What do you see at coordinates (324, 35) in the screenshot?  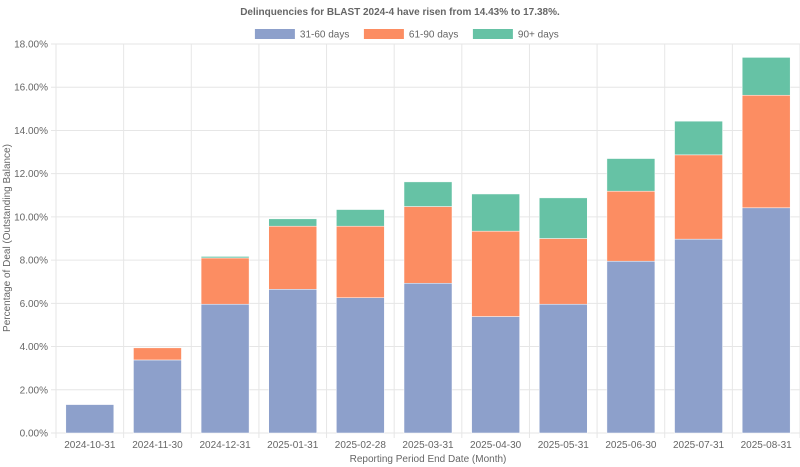 I see `legend-label: 31-60 days` at bounding box center [324, 35].